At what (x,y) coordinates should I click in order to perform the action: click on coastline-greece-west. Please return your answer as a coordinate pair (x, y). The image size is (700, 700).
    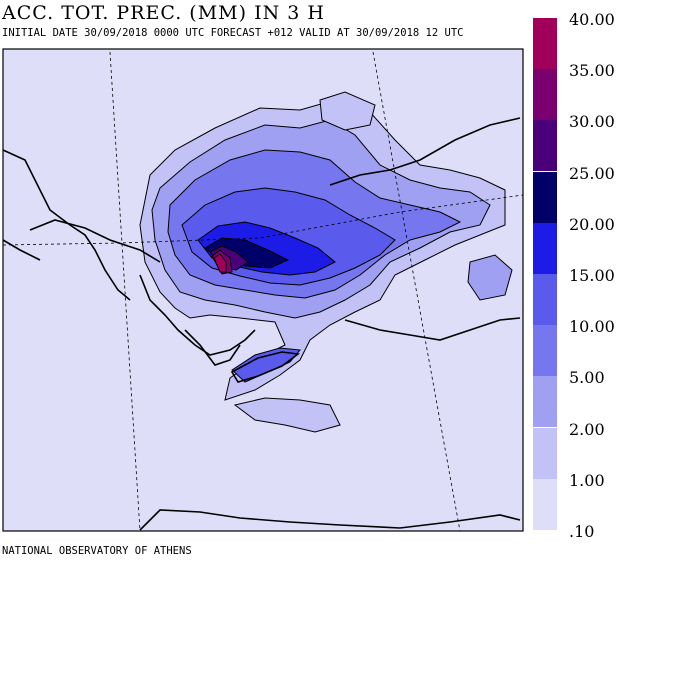
    Looking at the image, I should click on (197, 315).